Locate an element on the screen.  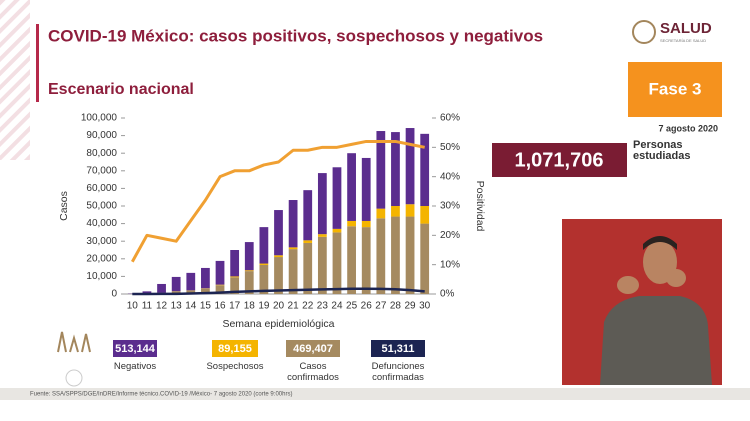
summary-value: 51,311 is located at coordinates (397, 349).